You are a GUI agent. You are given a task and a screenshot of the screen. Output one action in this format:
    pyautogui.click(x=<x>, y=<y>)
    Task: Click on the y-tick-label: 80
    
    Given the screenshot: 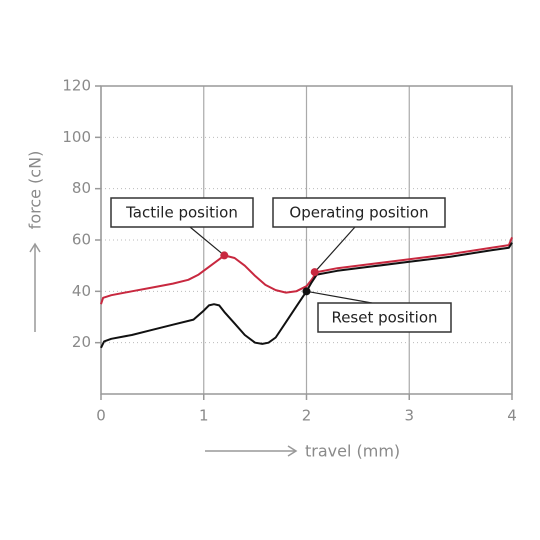 What is the action you would take?
    pyautogui.click(x=81, y=188)
    